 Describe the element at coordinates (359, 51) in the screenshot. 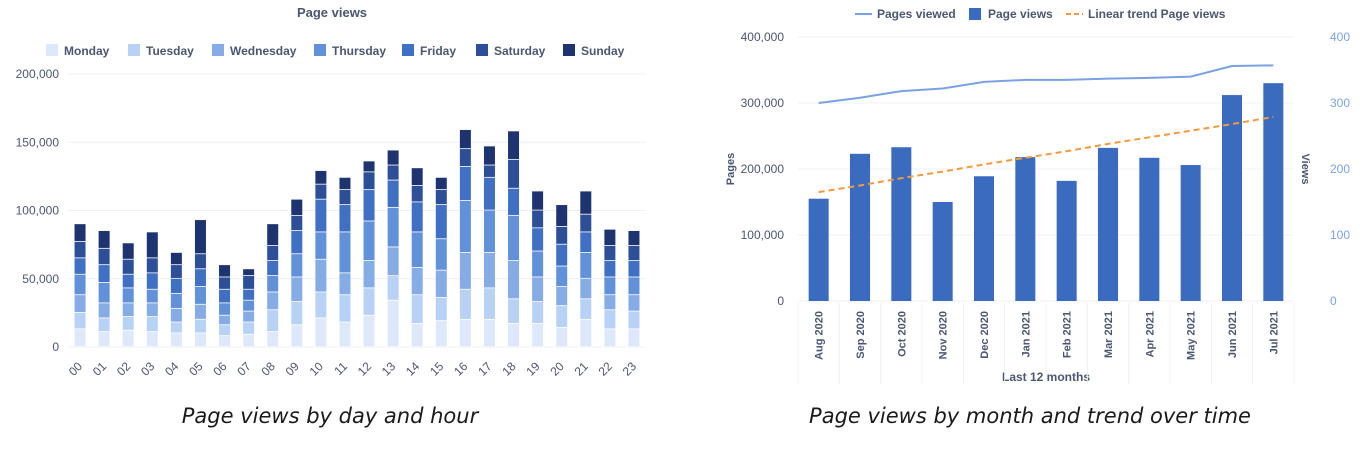

I see `legend-label-thursday: Thursday` at that location.